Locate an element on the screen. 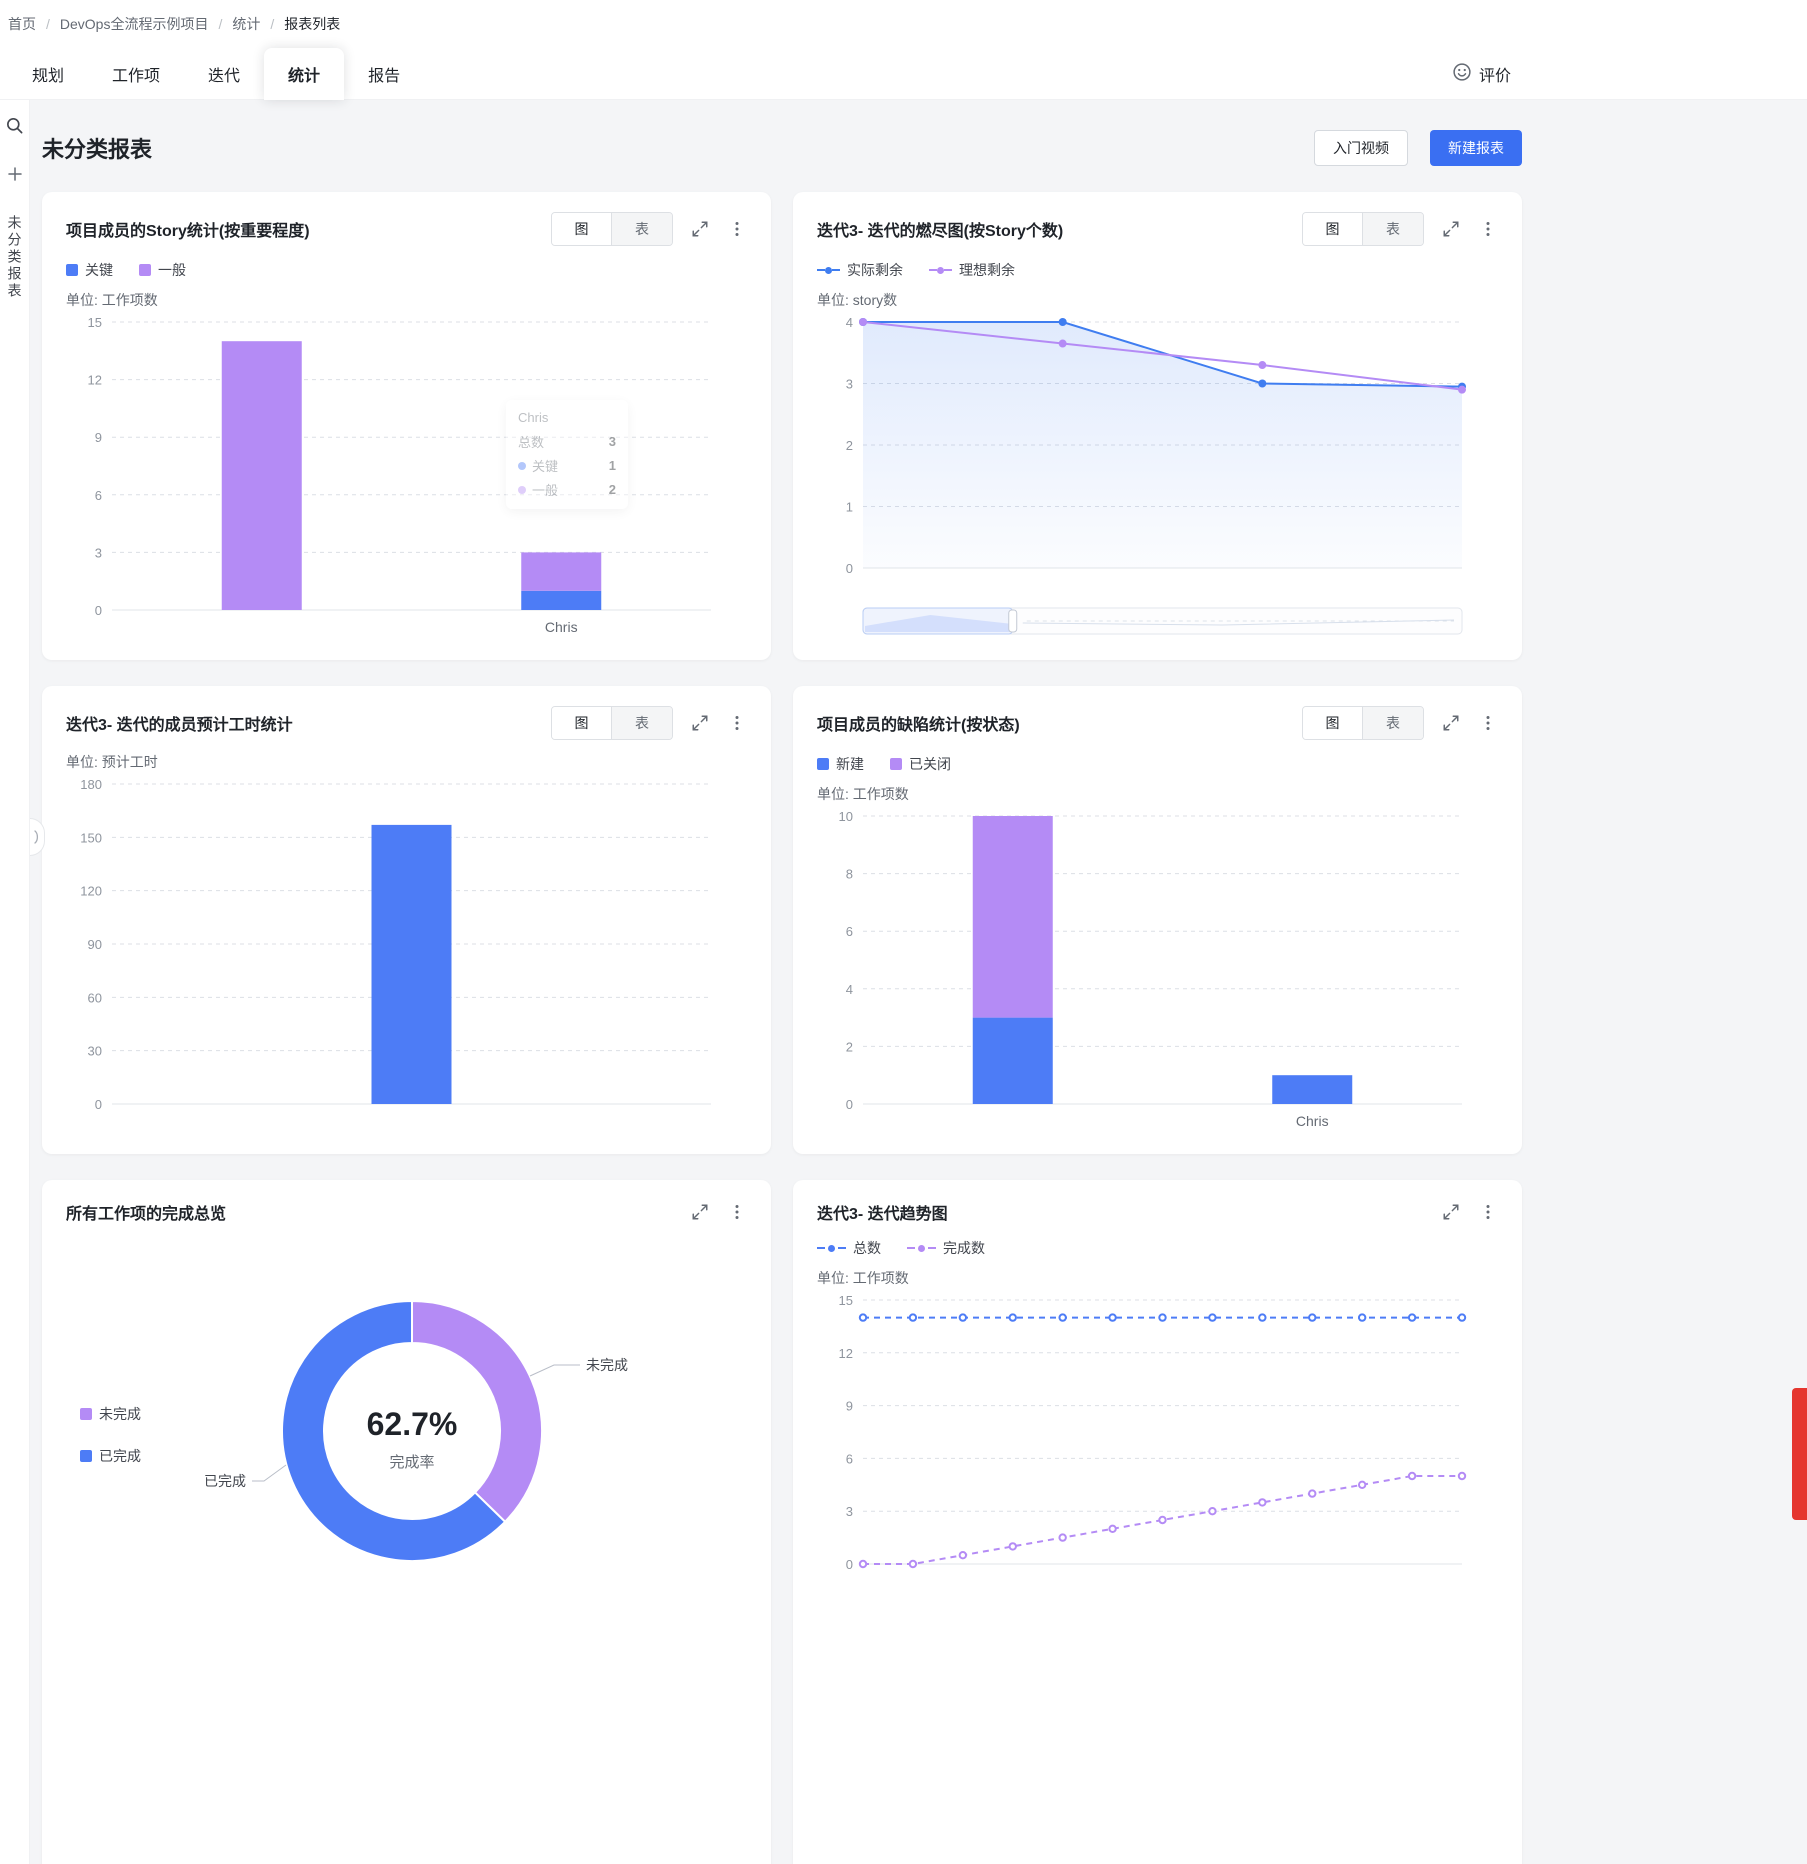  svg-text: 30 is located at coordinates (95, 1051).